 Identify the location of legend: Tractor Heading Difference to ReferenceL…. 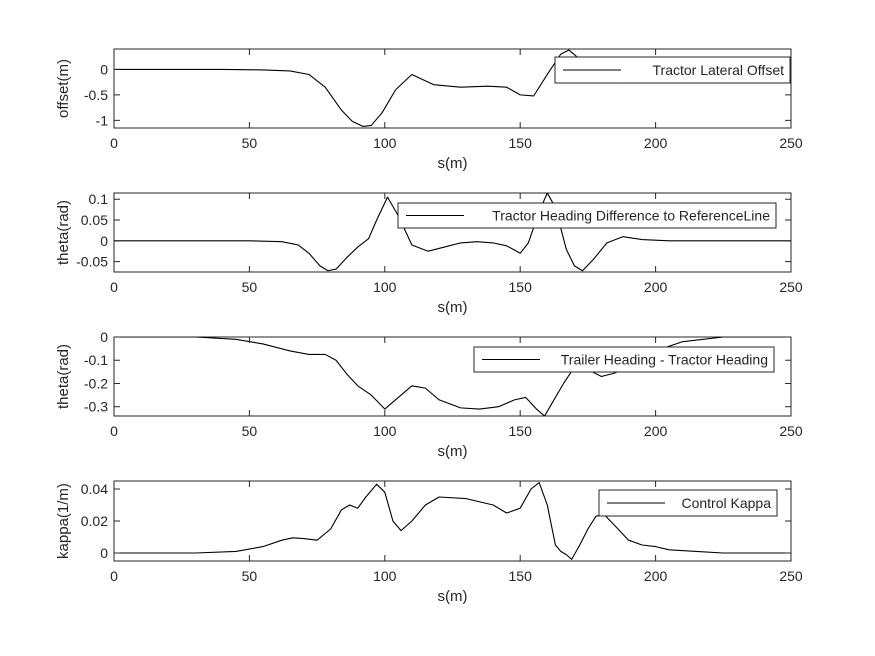
(587, 215).